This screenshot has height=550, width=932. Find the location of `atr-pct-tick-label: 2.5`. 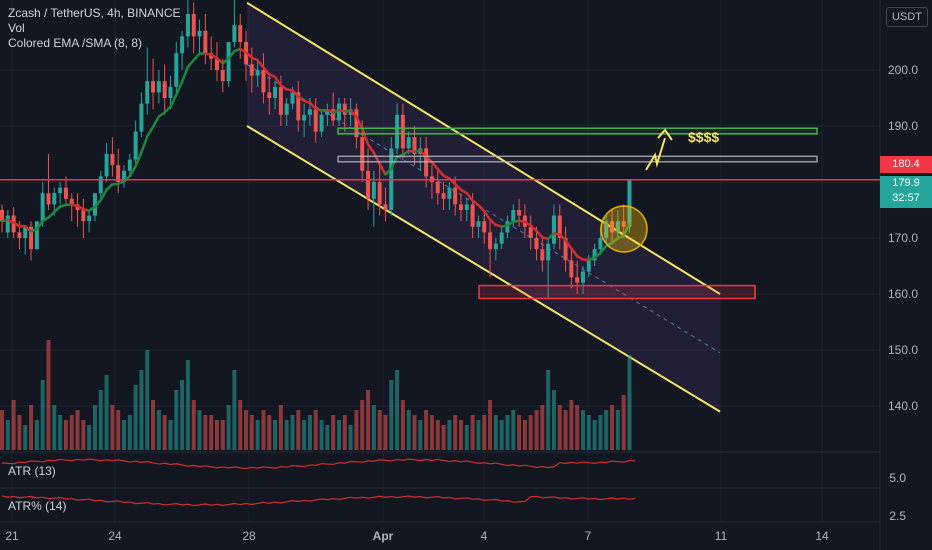

atr-pct-tick-label: 2.5 is located at coordinates (897, 516).